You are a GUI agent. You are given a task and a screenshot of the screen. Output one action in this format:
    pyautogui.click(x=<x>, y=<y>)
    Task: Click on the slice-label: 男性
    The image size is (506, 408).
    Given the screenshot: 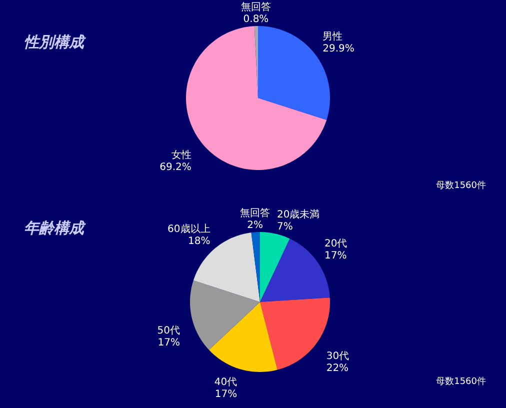 What is the action you would take?
    pyautogui.click(x=332, y=36)
    